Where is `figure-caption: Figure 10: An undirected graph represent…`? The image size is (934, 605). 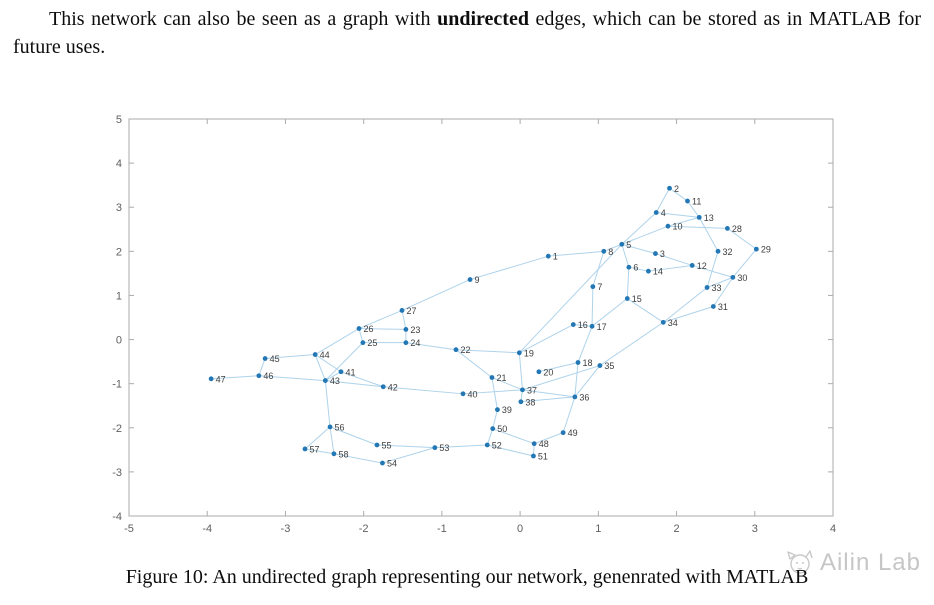
figure-caption: Figure 10: An undirected graph represent… is located at coordinates (467, 577).